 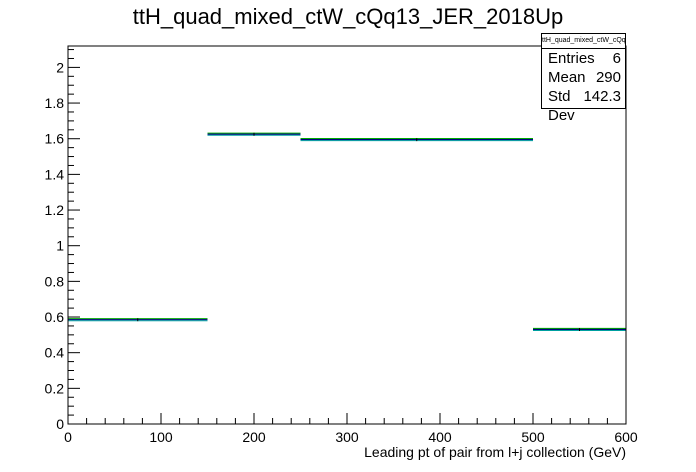 I want to click on x-tick-label: 200, so click(x=254, y=437).